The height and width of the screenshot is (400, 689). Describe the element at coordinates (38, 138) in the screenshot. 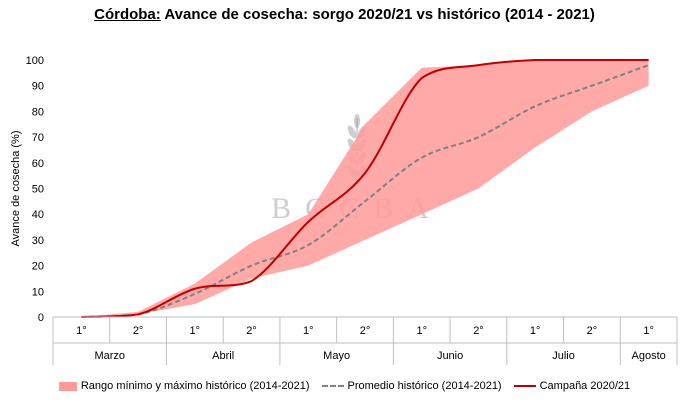

I see `y-tick-label: 70` at that location.